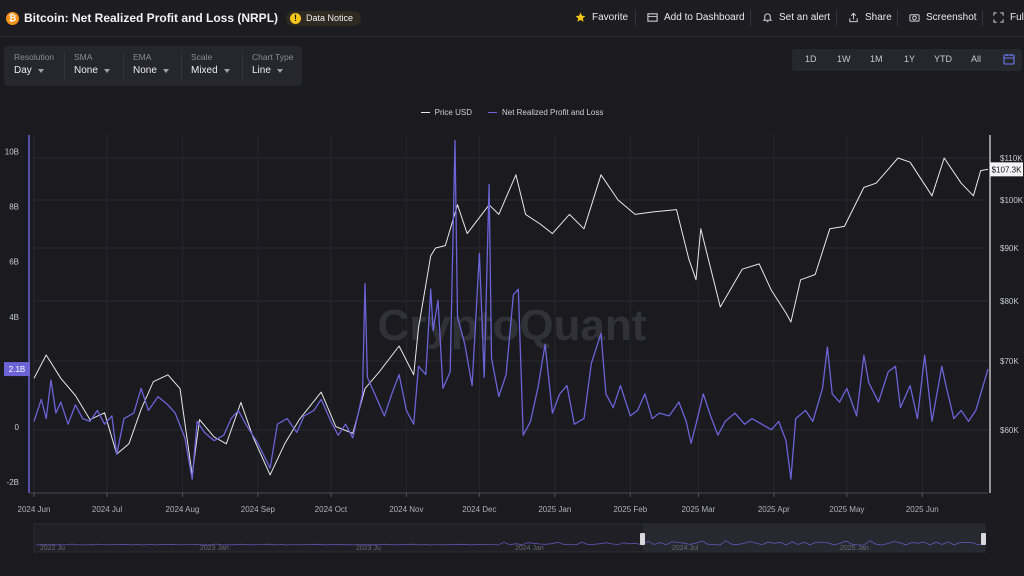 The image size is (1024, 576). I want to click on navigator-label: 2023 Ju, so click(368, 548).